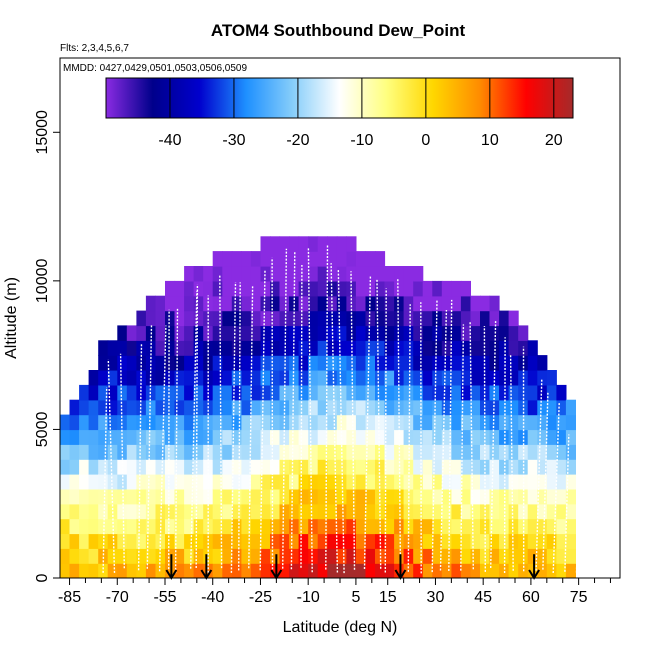 Image resolution: width=650 pixels, height=650 pixels. What do you see at coordinates (164, 597) in the screenshot?
I see `x-tick-label: -55` at bounding box center [164, 597].